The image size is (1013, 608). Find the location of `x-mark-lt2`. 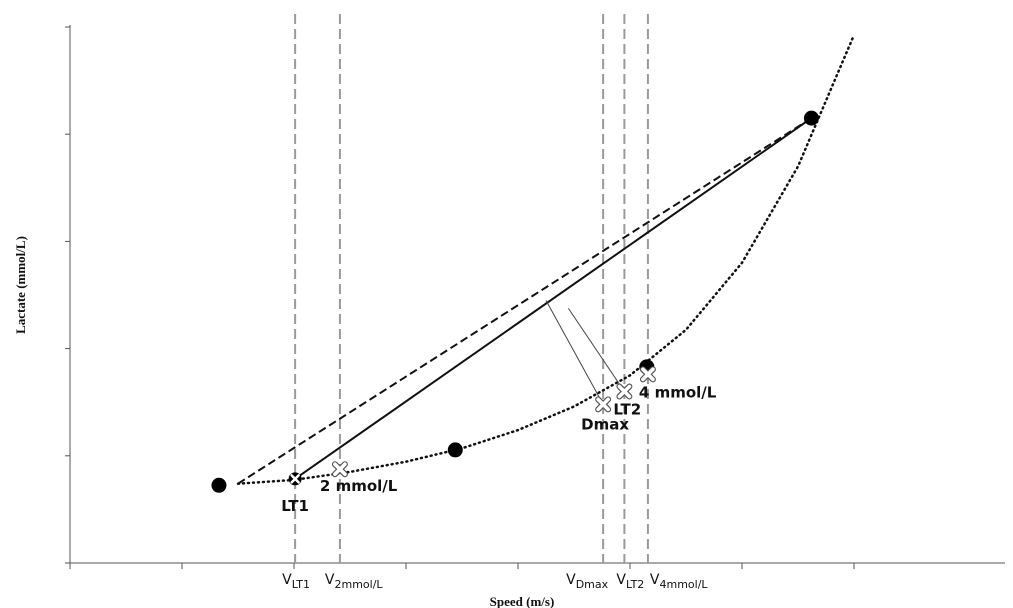

x-mark-lt2 is located at coordinates (624, 391).